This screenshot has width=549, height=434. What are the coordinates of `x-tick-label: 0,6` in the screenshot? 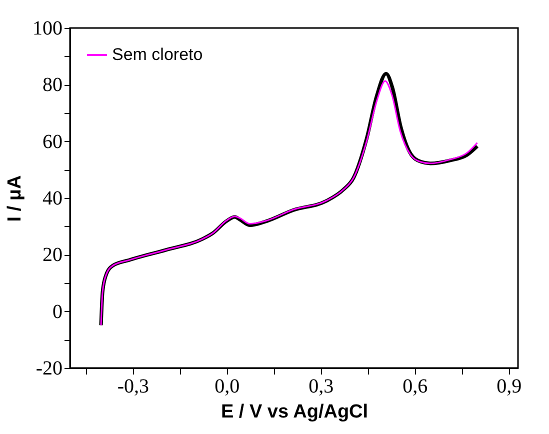 It's located at (415, 387).